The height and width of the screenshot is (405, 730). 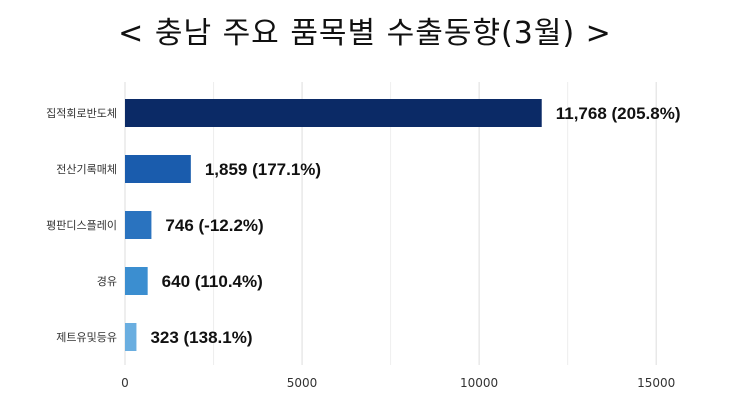 I want to click on category-label: 평판디스플레이, so click(x=81, y=225).